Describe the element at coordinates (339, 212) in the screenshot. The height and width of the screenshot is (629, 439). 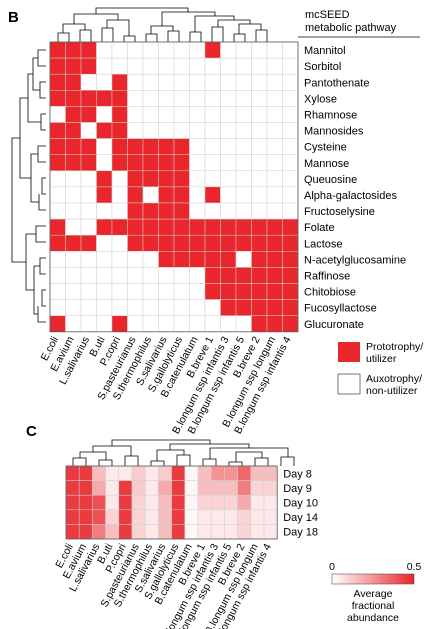
I see `row-label: Fructoselysine` at that location.